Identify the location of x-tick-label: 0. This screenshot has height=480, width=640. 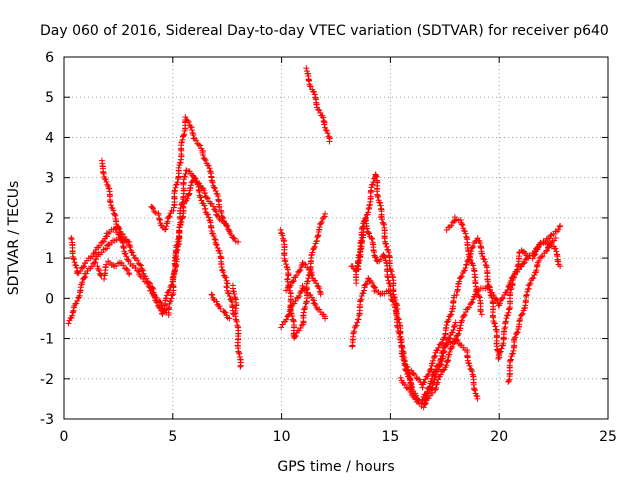
(64, 437).